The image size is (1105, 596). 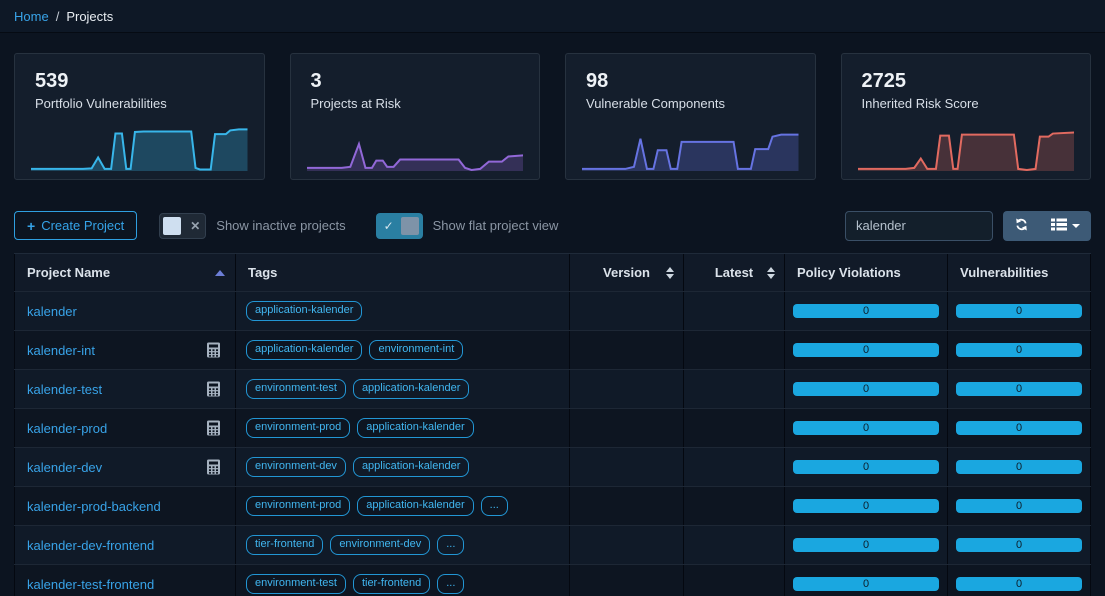 What do you see at coordinates (91, 545) in the screenshot?
I see `project-link: kalender-dev-frontend` at bounding box center [91, 545].